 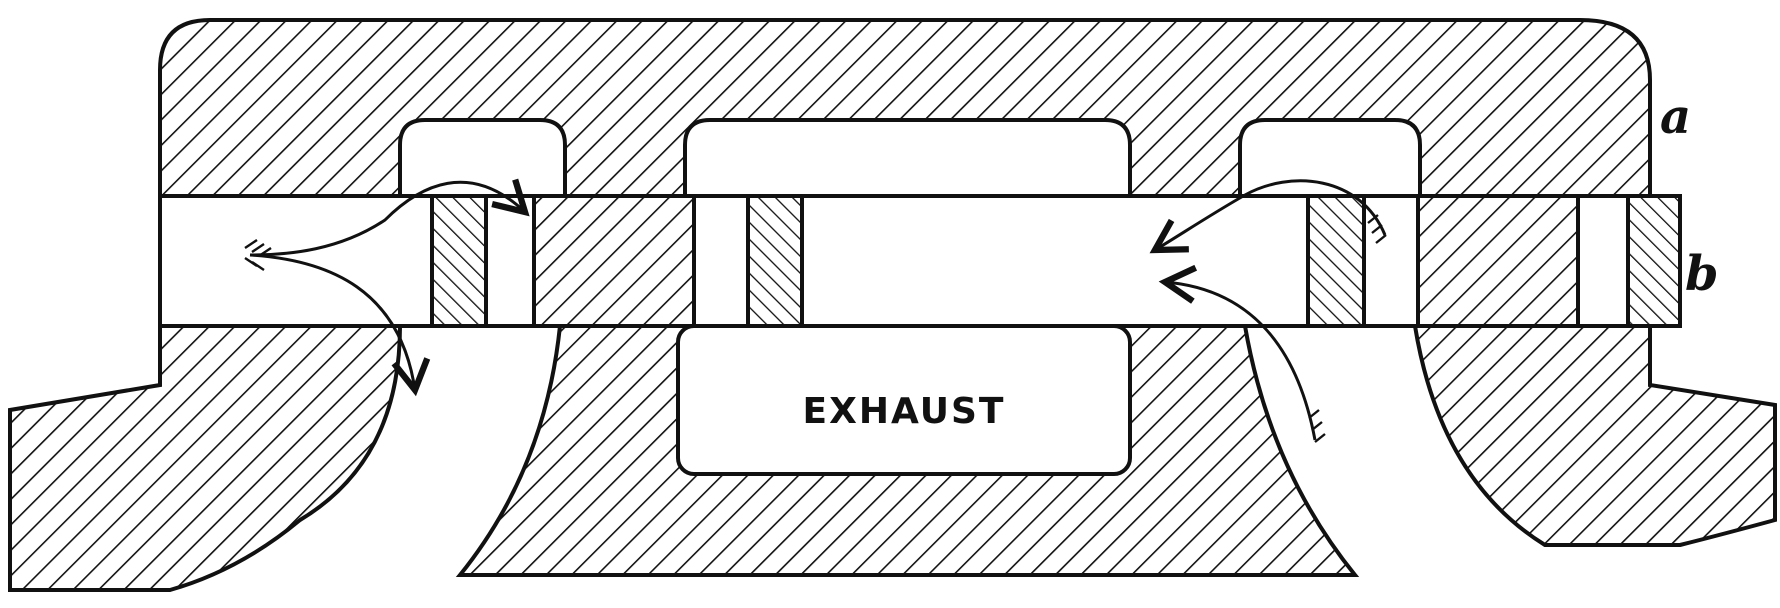 What do you see at coordinates (1675, 117) in the screenshot?
I see `label-casing: a` at bounding box center [1675, 117].